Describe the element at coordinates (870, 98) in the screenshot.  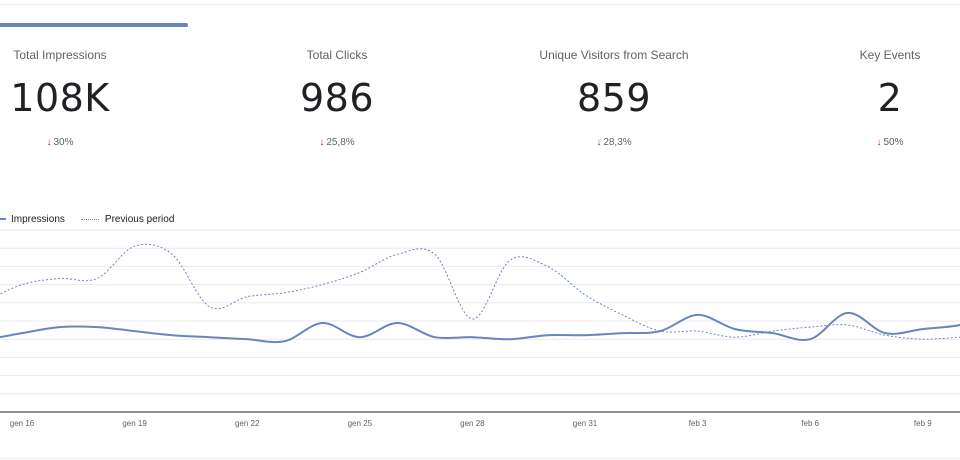
I see `metric-key-events: Key Events 2 ↓ 50%` at that location.